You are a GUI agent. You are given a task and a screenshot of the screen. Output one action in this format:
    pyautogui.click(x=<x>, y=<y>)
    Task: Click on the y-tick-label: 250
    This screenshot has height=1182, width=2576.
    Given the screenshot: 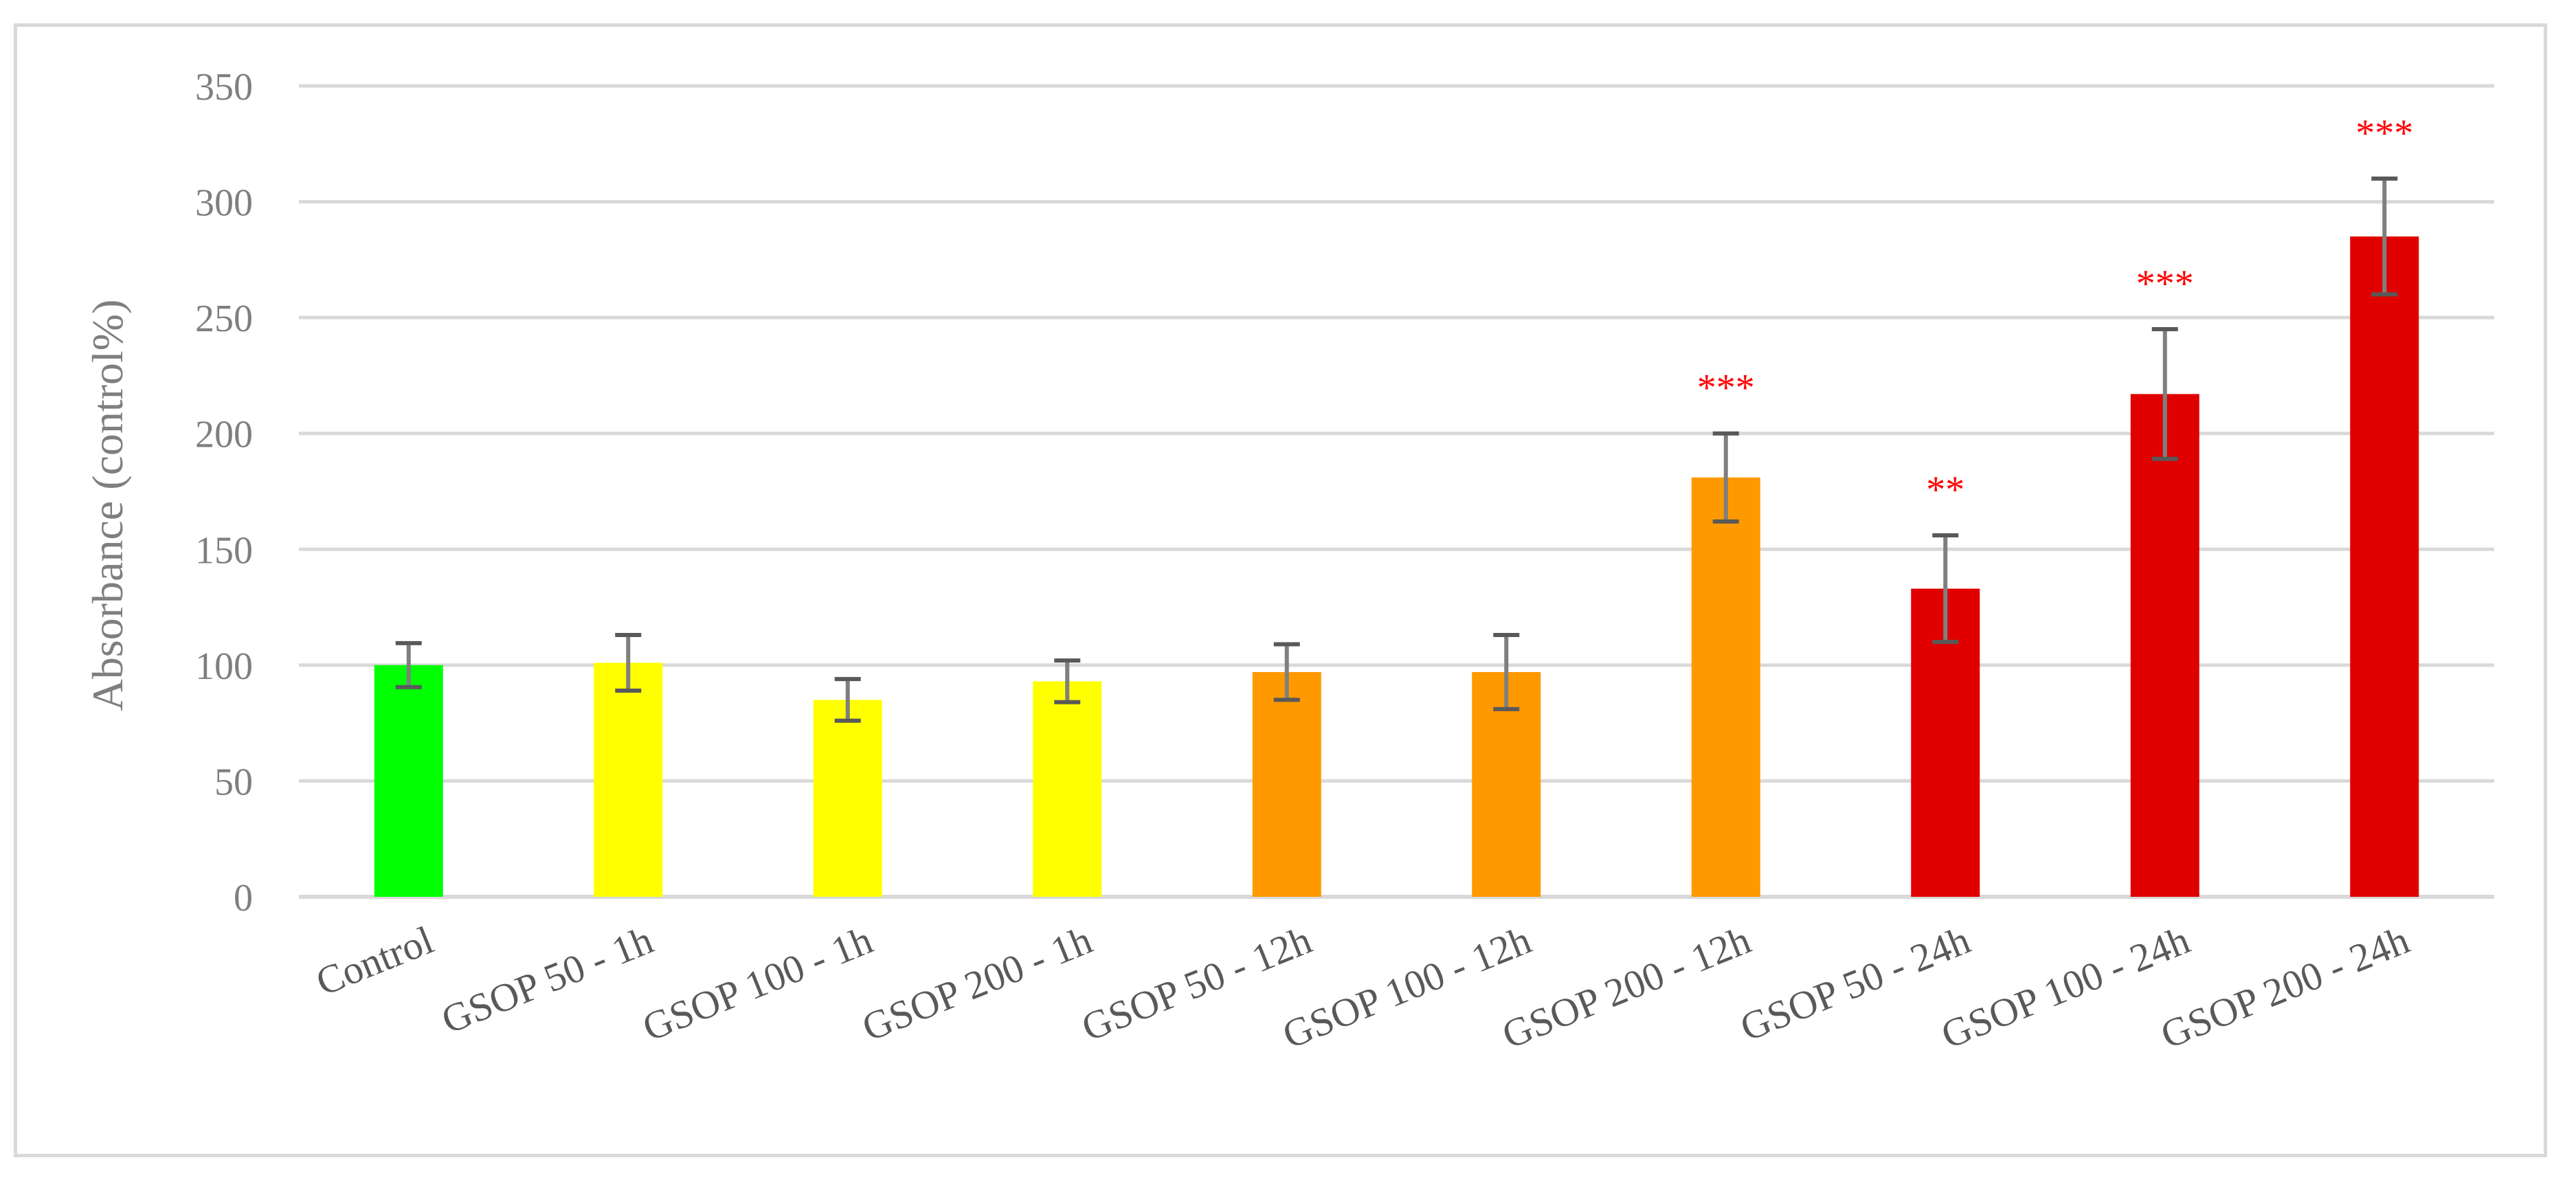 What is the action you would take?
    pyautogui.click(x=224, y=319)
    